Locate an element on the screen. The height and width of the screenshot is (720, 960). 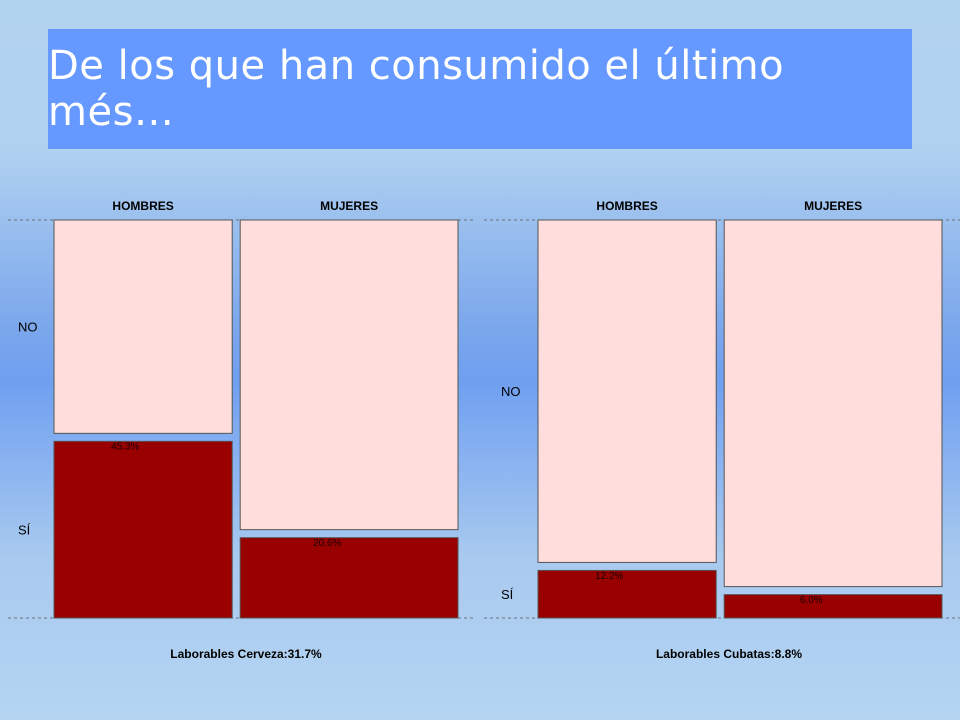
pct-label: 12.2% is located at coordinates (609, 576).